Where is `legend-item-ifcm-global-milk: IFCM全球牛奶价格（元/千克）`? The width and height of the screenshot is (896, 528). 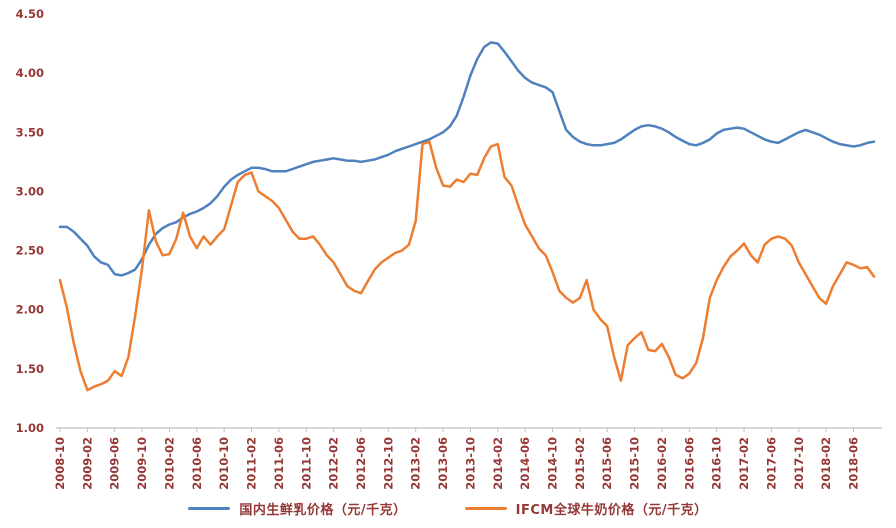 legend-item-ifcm-global-milk: IFCM全球牛奶价格（元/千克） is located at coordinates (586, 508).